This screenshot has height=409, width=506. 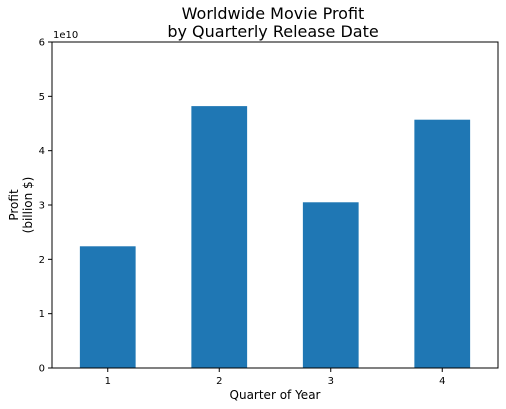 What do you see at coordinates (42, 369) in the screenshot?
I see `y-tick-label: 0` at bounding box center [42, 369].